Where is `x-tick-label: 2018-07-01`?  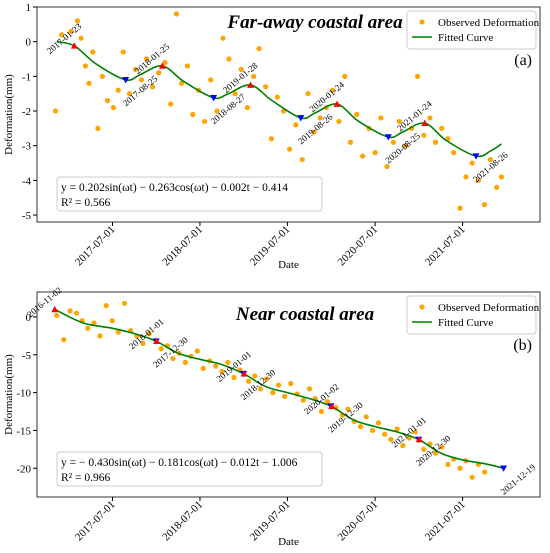 x-tick-label: 2018-07-01 is located at coordinates (182, 521).